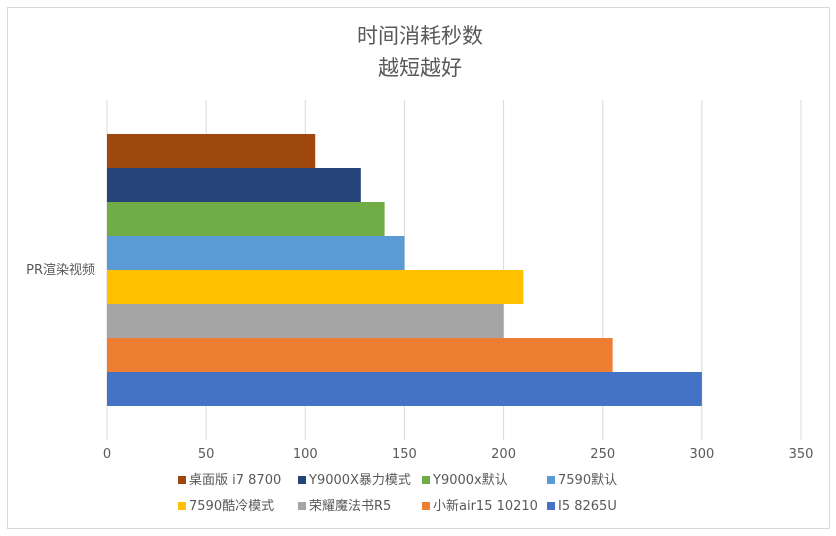 The image size is (836, 536). Describe the element at coordinates (206, 454) in the screenshot. I see `x-tick-label: 50` at that location.